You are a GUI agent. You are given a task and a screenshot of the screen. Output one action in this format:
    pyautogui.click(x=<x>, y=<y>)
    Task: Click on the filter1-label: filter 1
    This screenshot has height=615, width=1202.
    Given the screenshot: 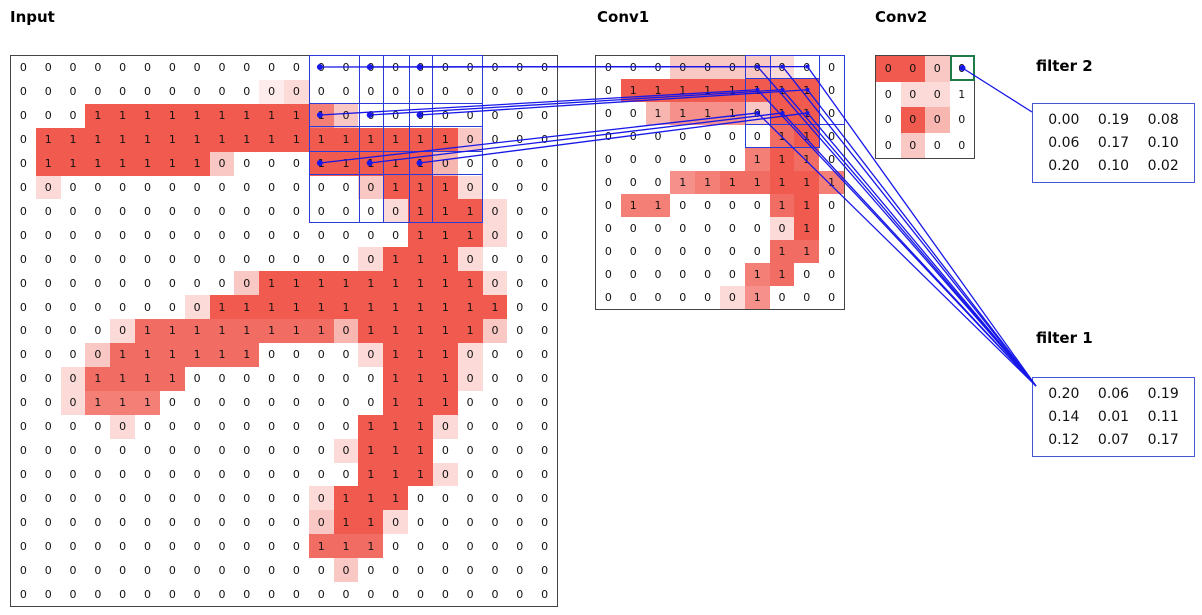 What is the action you would take?
    pyautogui.click(x=1064, y=338)
    